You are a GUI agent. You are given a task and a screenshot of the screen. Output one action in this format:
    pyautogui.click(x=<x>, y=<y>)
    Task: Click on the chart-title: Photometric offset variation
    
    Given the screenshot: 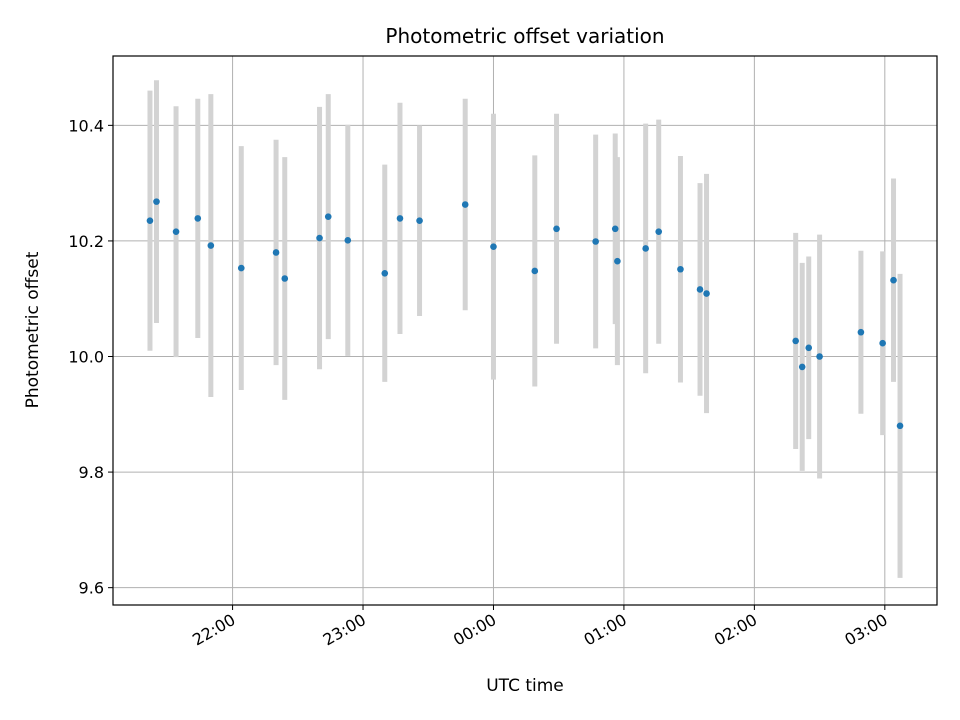 What is the action you would take?
    pyautogui.click(x=524, y=36)
    